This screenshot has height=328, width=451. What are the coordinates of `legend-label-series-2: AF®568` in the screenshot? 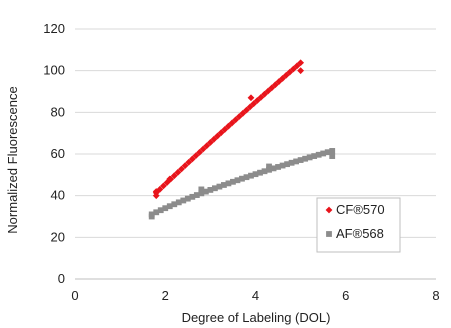 It's located at (360, 233).